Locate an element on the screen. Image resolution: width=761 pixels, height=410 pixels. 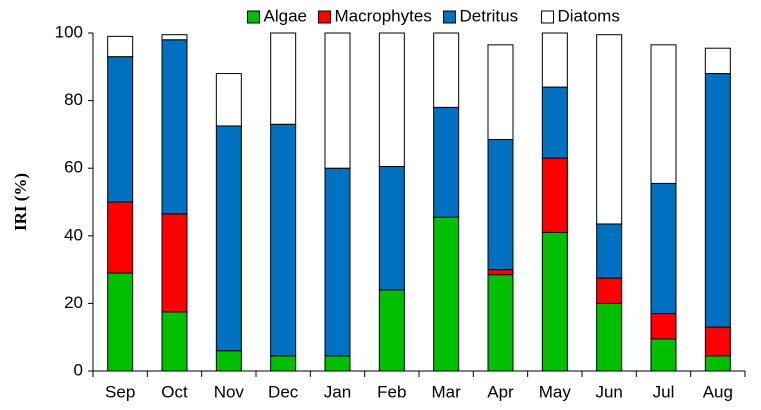
x-tick-label: May is located at coordinates (555, 391).